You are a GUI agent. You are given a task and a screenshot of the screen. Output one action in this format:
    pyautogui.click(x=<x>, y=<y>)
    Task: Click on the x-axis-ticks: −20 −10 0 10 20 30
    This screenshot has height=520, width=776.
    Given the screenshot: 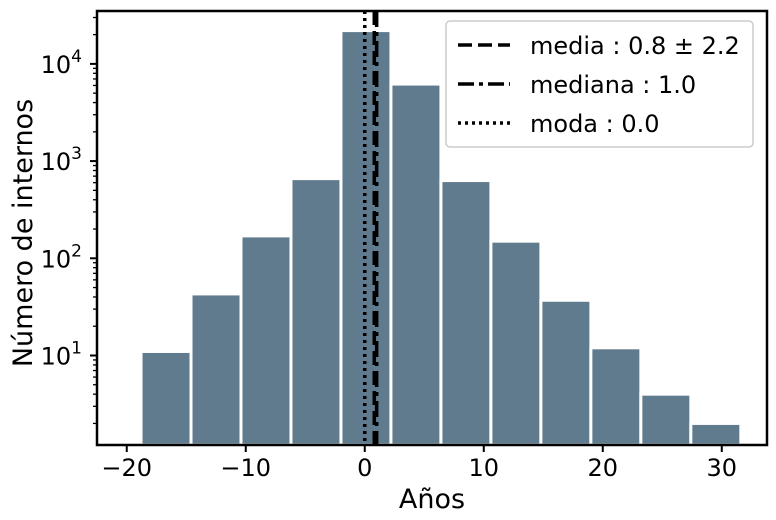 What is the action you would take?
    pyautogui.click(x=419, y=463)
    